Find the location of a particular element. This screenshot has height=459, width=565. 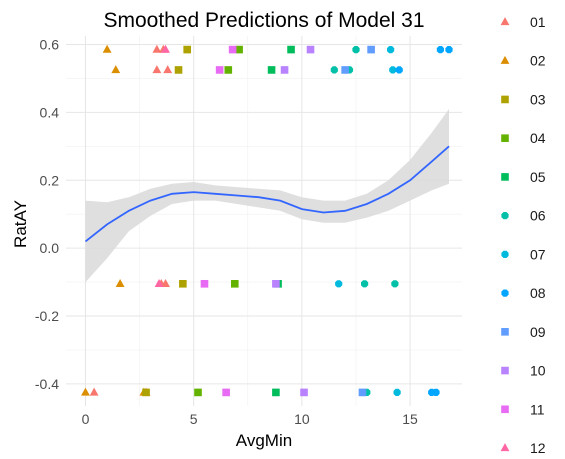

chart-title: Smoothed Predictions of Model 31 is located at coordinates (263, 20).